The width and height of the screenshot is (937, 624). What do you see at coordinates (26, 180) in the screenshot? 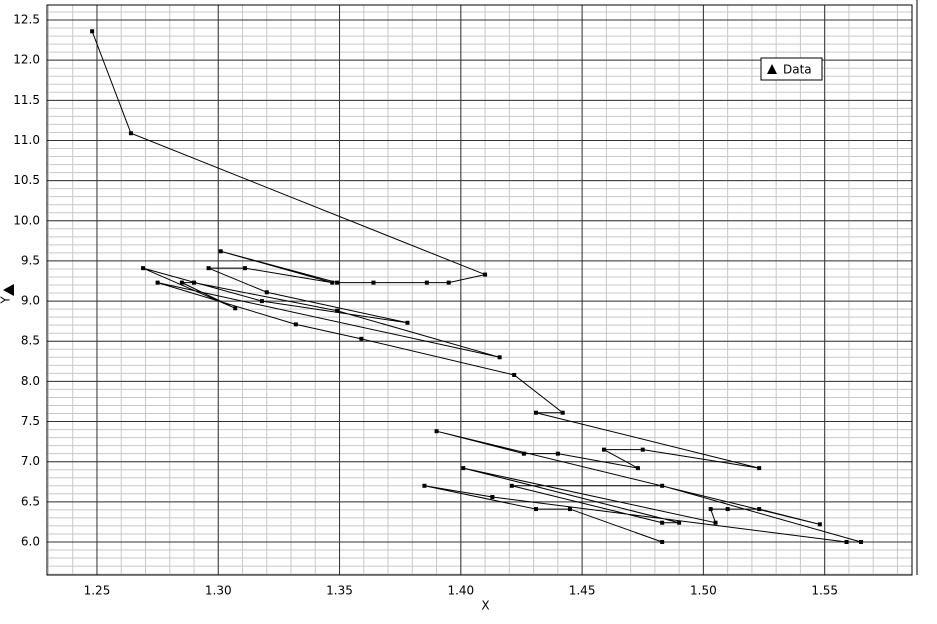
I see `y-tick-label: 10.5` at bounding box center [26, 180].